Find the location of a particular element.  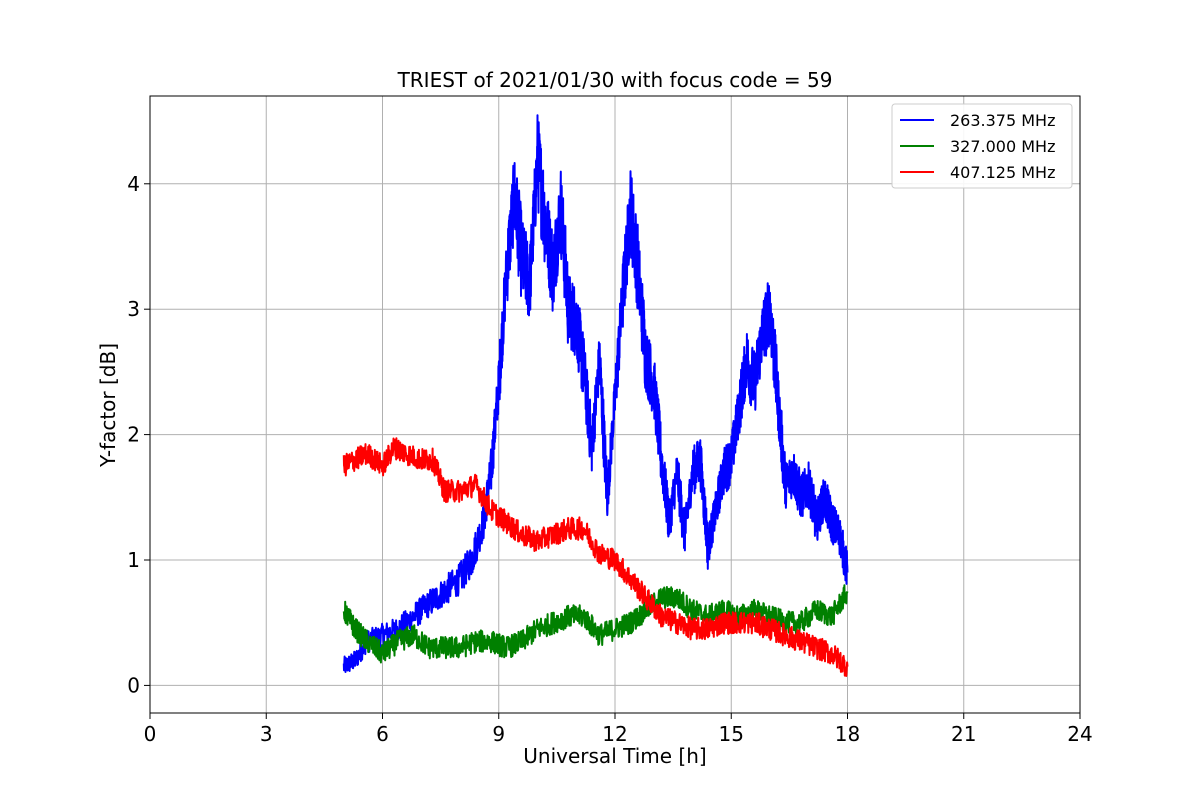

legend-entry-label: 263.375 MHz is located at coordinates (1002, 120).